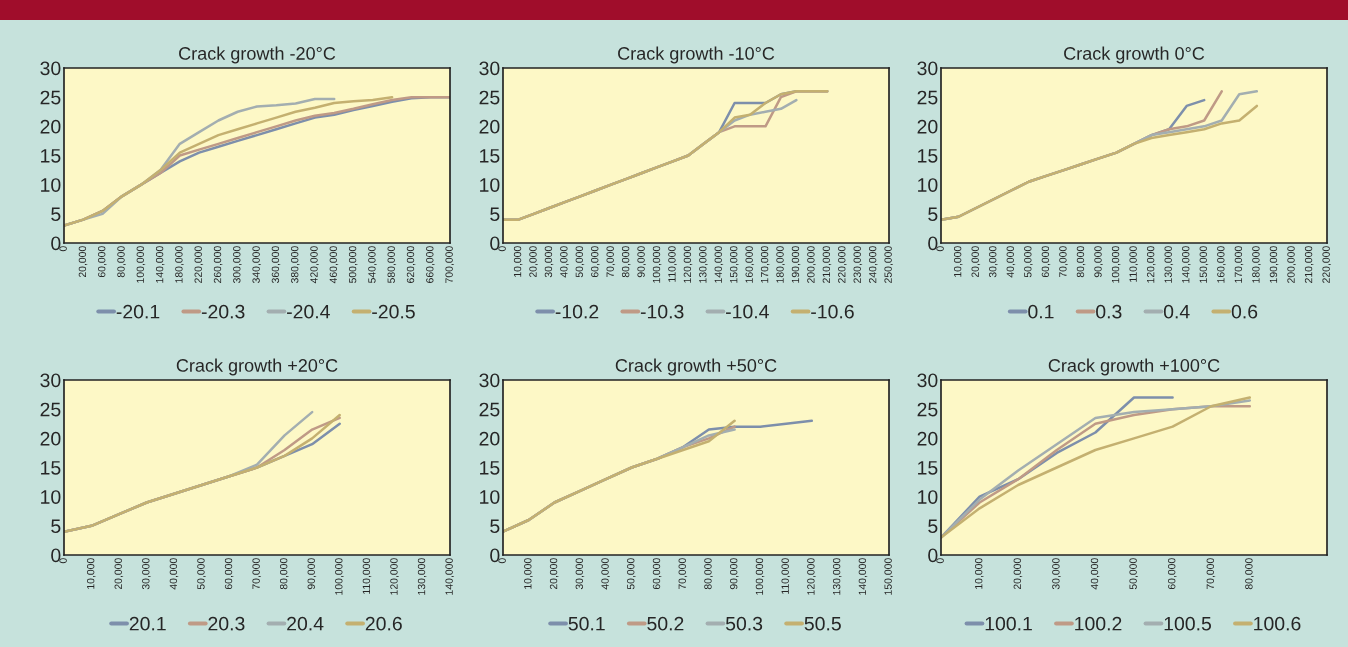  What do you see at coordinates (305, 623) in the screenshot?
I see `legend-label: 20.4` at bounding box center [305, 623].